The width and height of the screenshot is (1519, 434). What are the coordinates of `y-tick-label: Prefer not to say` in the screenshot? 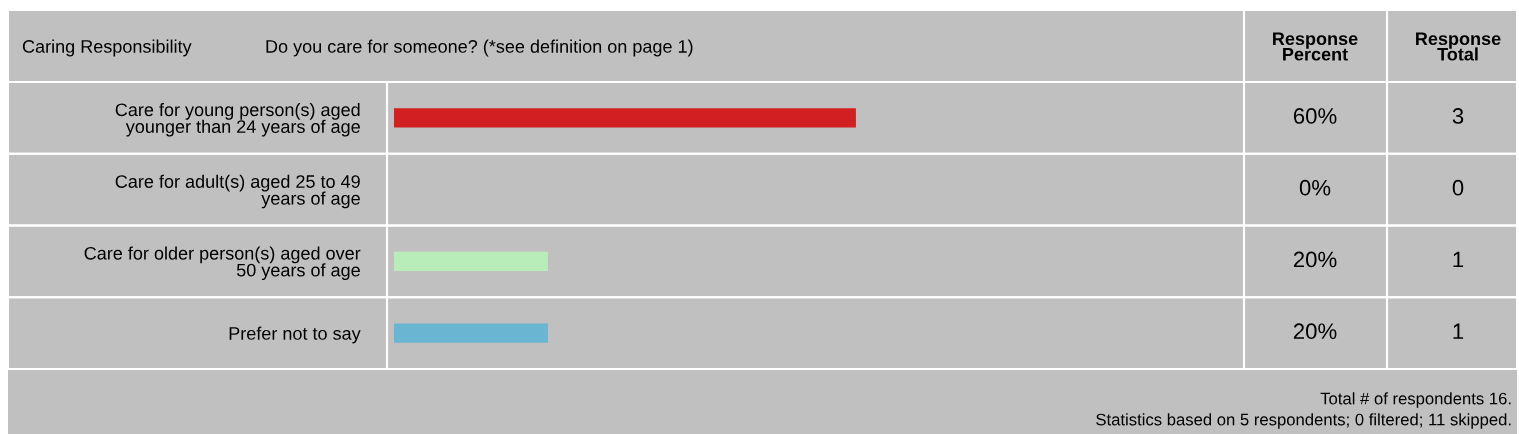 It's located at (295, 335).